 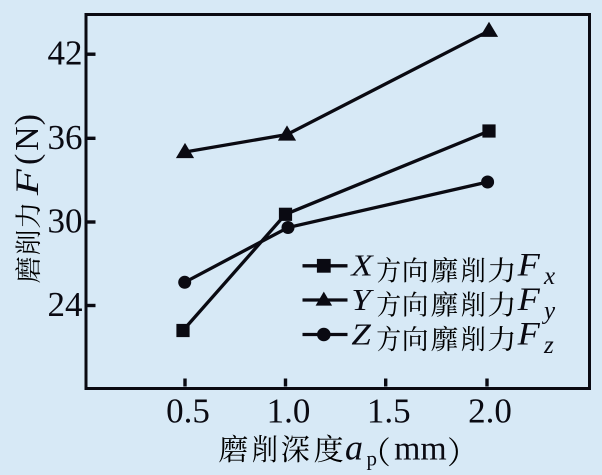 What do you see at coordinates (362, 301) in the screenshot?
I see `svg-text: Y` at bounding box center [362, 301].